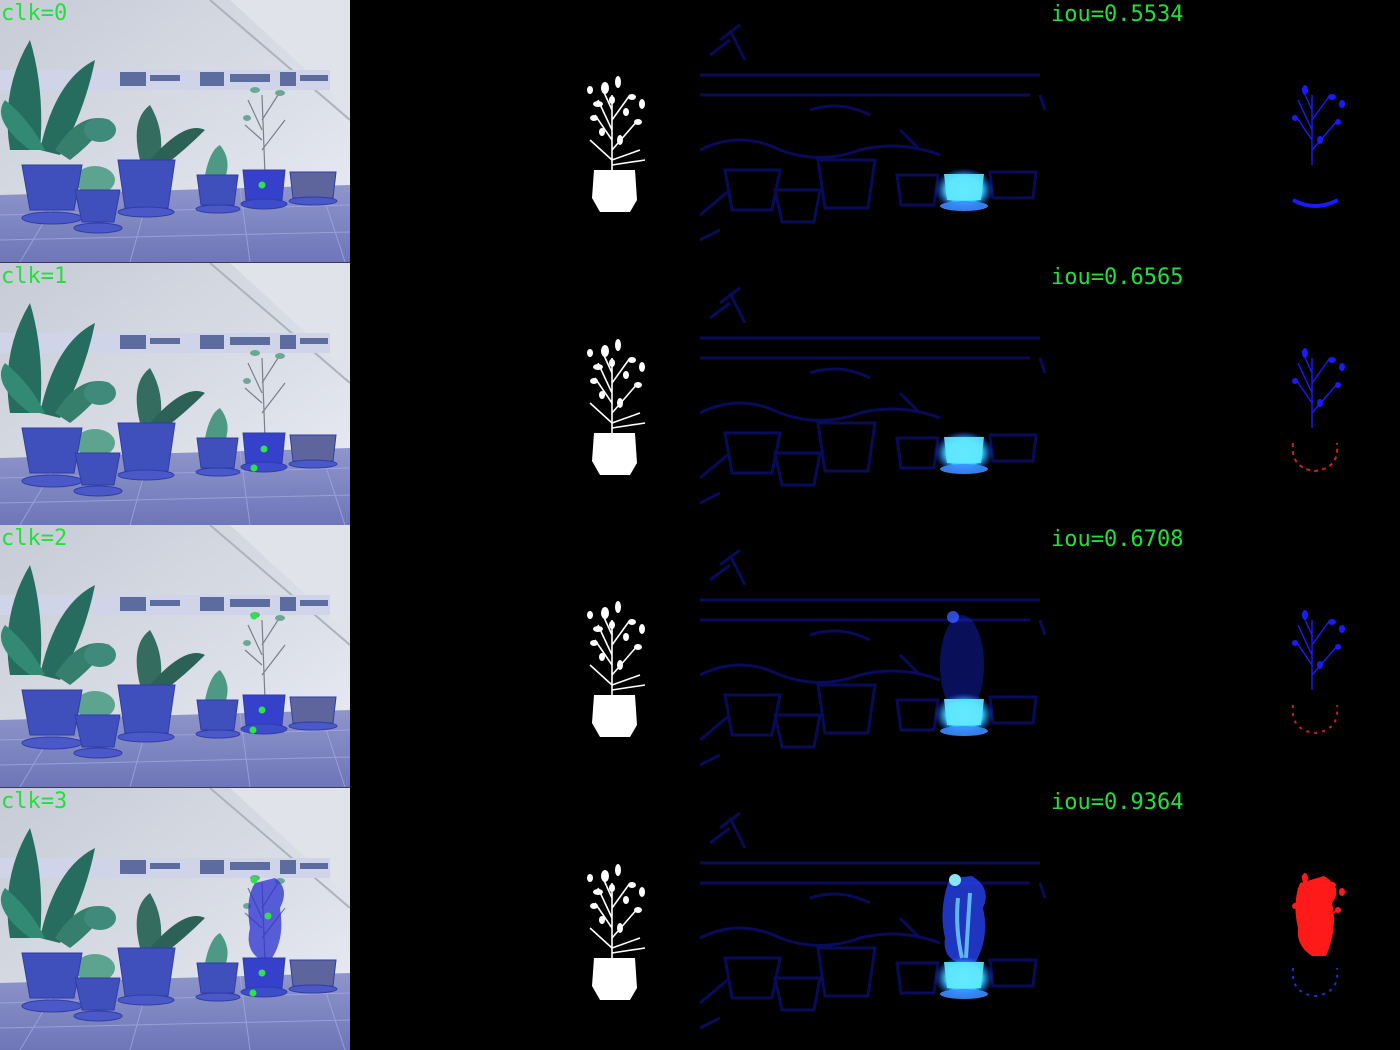 The height and width of the screenshot is (1050, 1400). I want to click on input-image-cell: clk=1, so click(175, 393).